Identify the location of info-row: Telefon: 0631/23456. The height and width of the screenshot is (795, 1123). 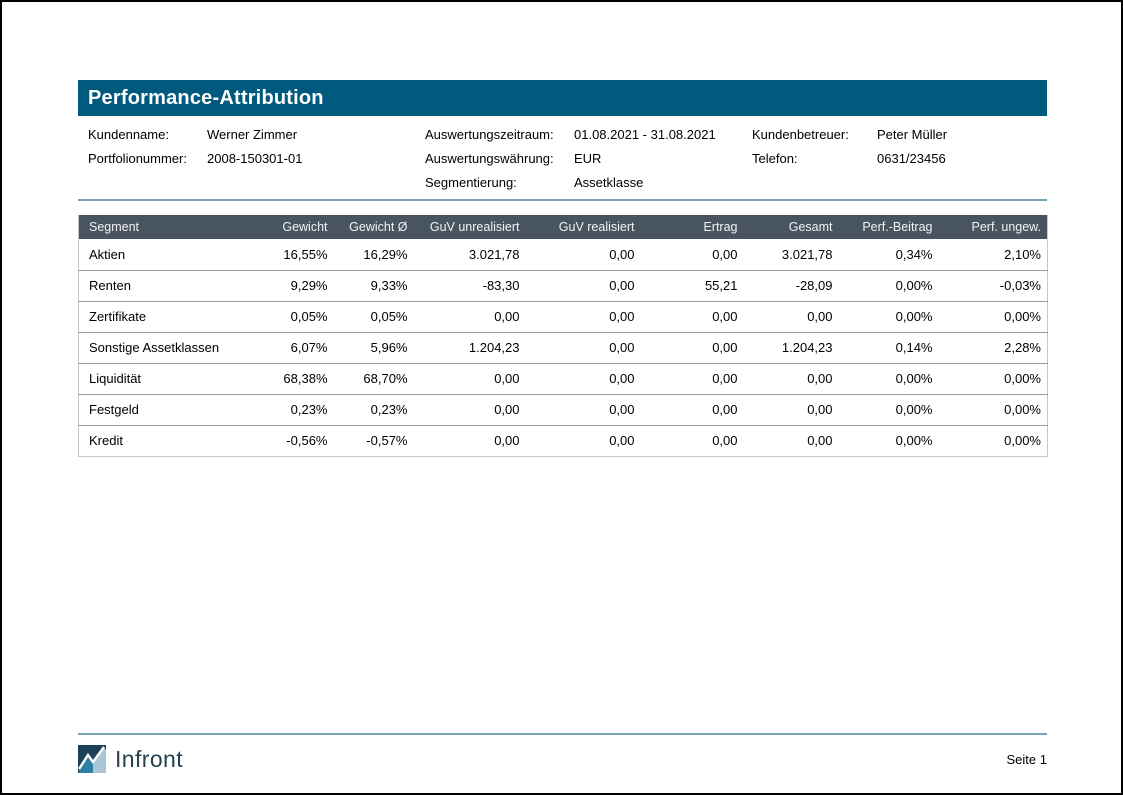
(849, 158).